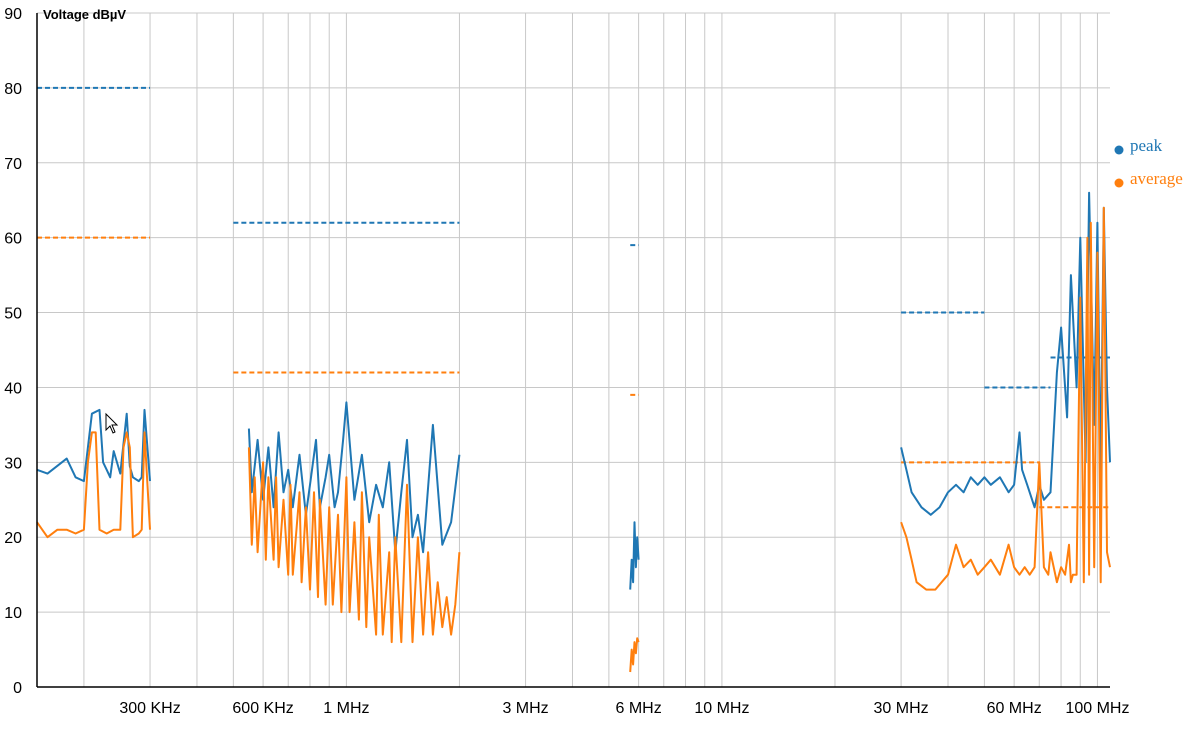 The height and width of the screenshot is (730, 1198). Describe the element at coordinates (901, 708) in the screenshot. I see `x-tick-label: 30 MHz` at that location.